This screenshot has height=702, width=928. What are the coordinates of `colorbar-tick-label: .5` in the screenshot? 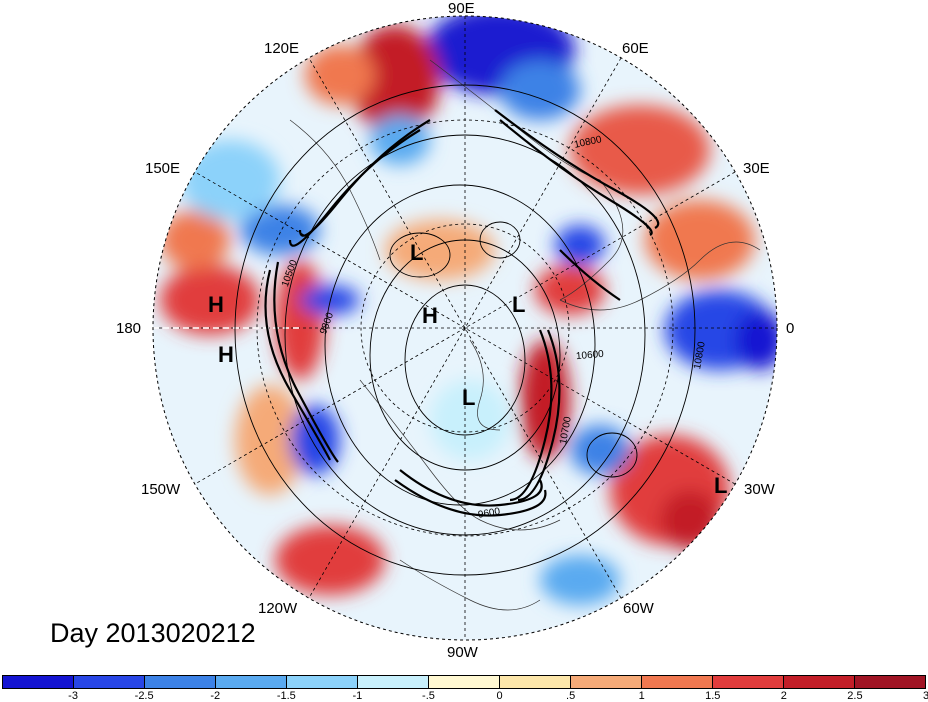 It's located at (571, 696).